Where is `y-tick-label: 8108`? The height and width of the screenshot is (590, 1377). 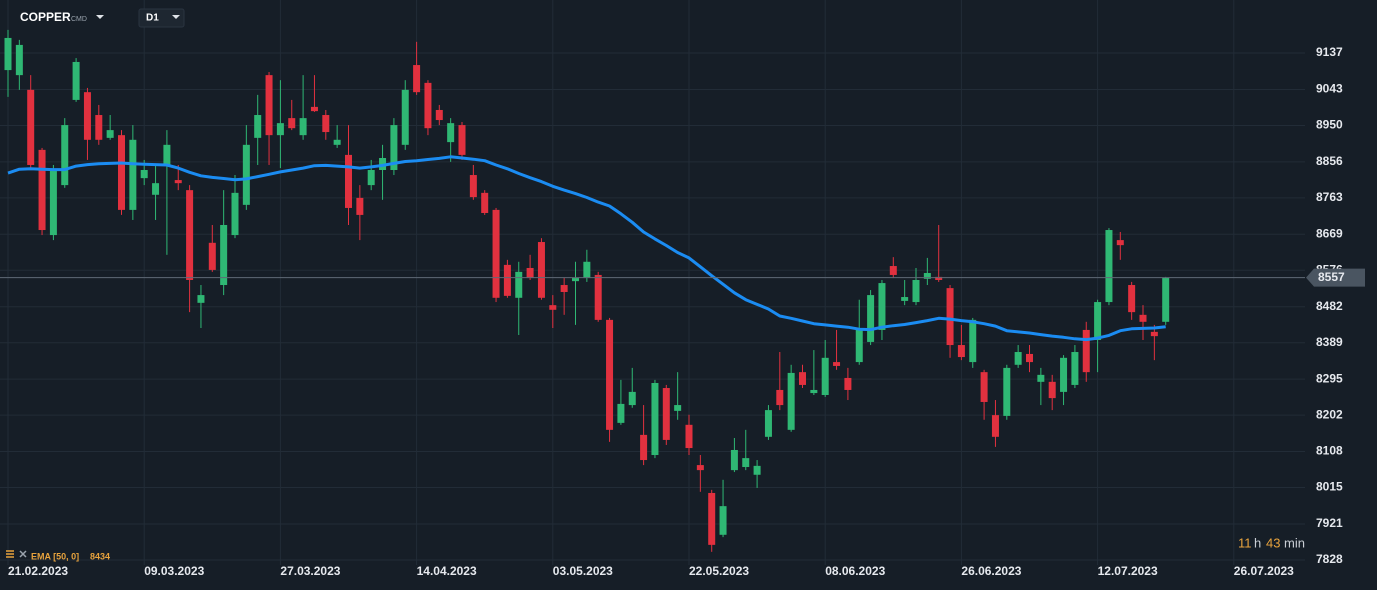
y-tick-label: 8108 is located at coordinates (1329, 451).